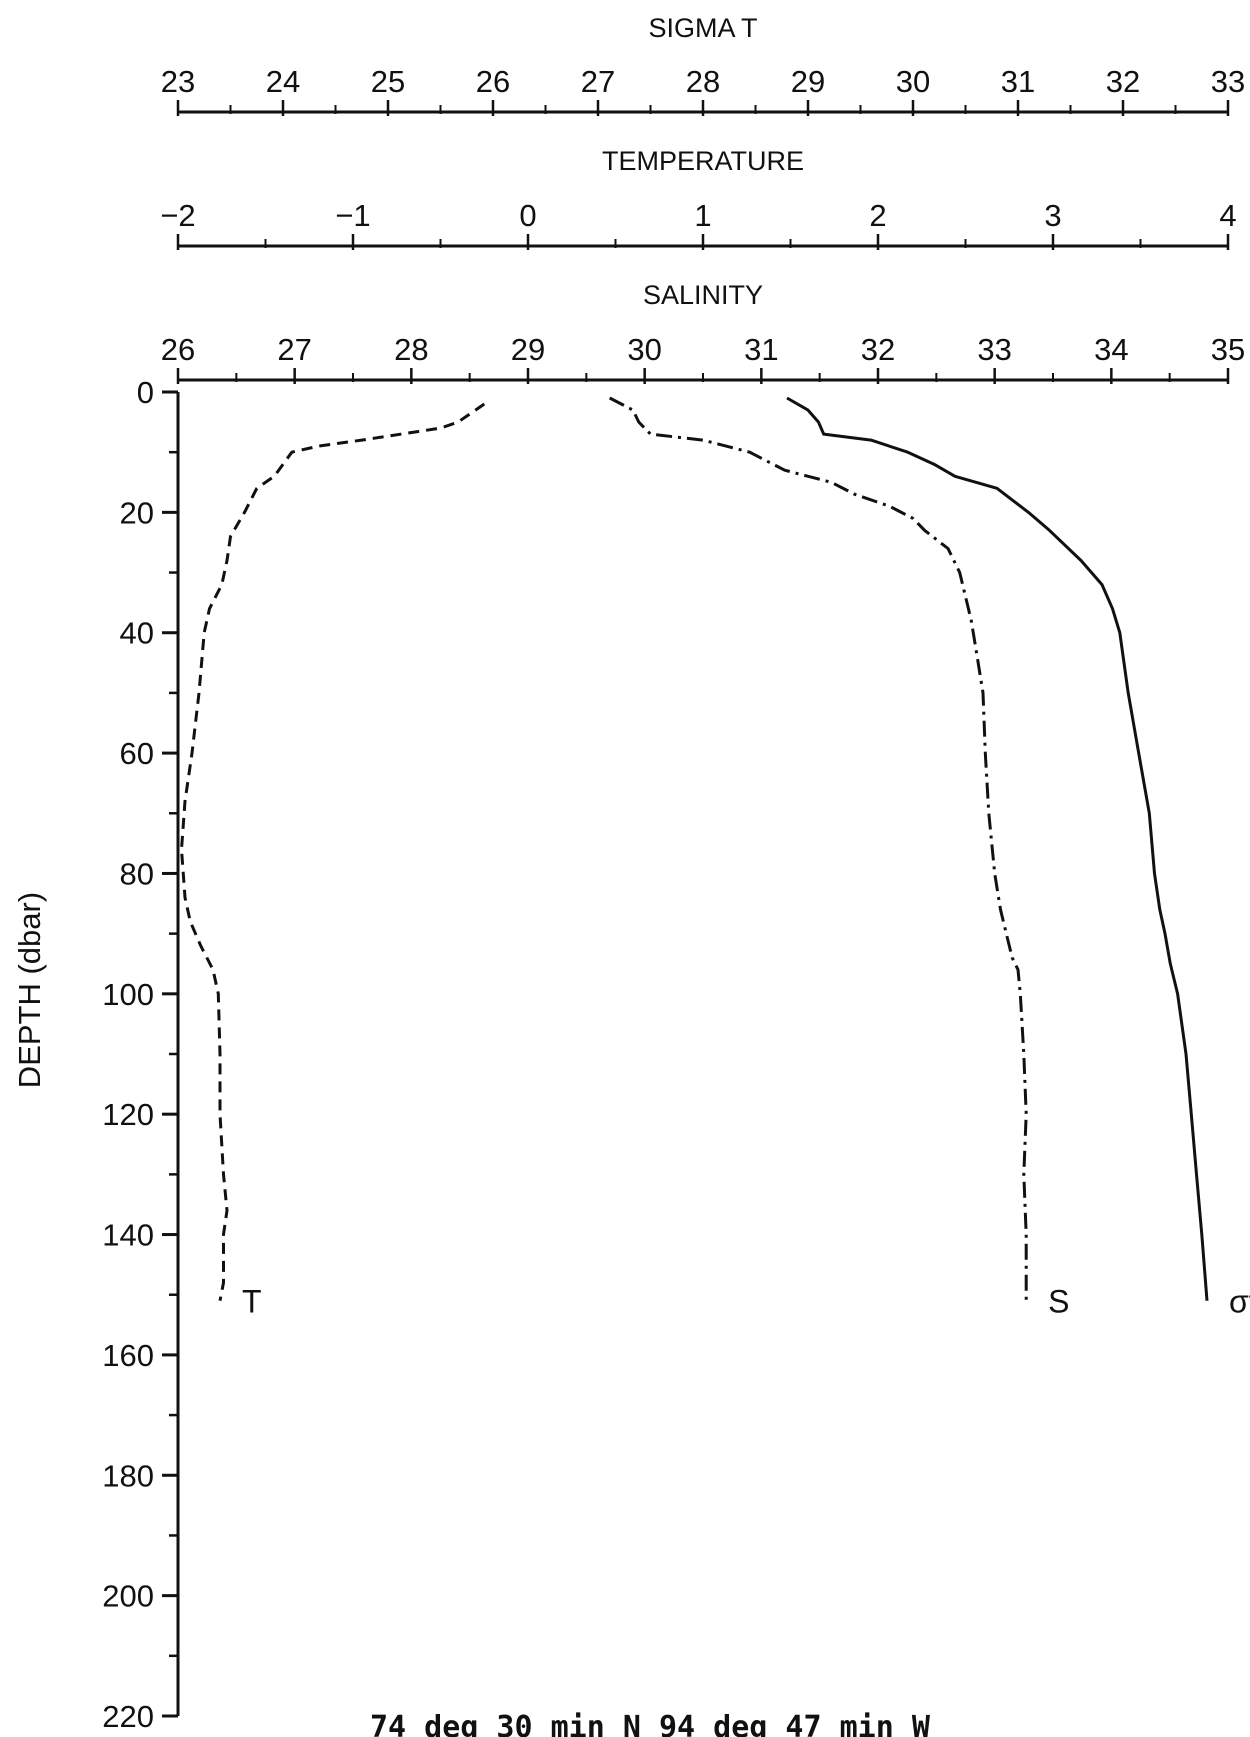 The width and height of the screenshot is (1250, 1737). I want to click on depth-tick-label: 100, so click(128, 994).